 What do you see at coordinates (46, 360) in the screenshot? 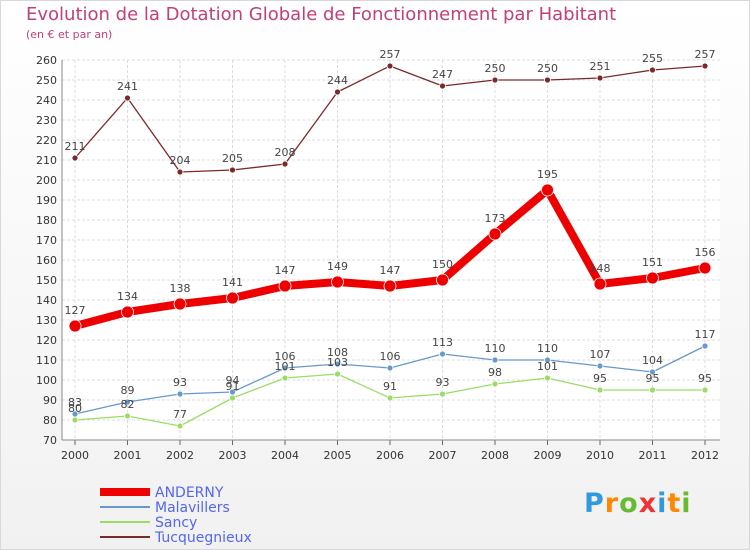
I see `y-tick-label: 110` at bounding box center [46, 360].